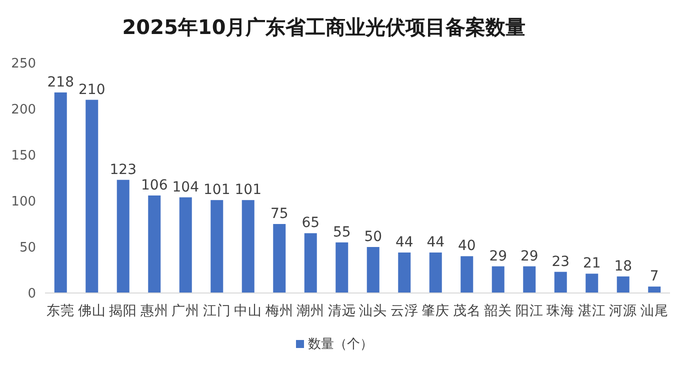  I want to click on data-label: 75, so click(279, 214).